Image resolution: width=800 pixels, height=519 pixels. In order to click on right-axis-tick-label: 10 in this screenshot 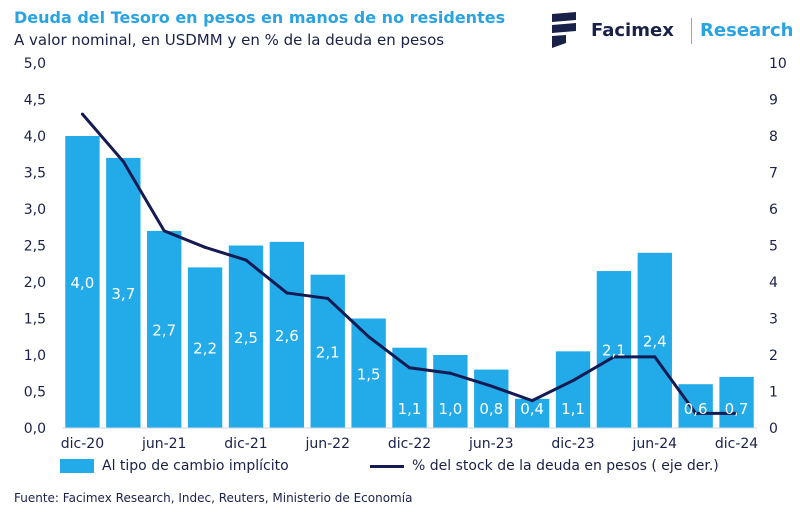, I will do `click(778, 64)`.